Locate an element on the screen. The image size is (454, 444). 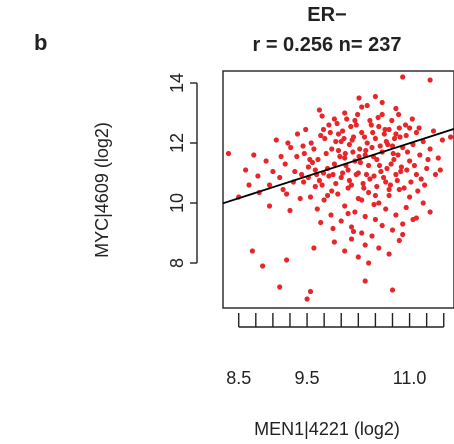
y-axis-label: MYC|4609 (log2) is located at coordinates (102, 190).